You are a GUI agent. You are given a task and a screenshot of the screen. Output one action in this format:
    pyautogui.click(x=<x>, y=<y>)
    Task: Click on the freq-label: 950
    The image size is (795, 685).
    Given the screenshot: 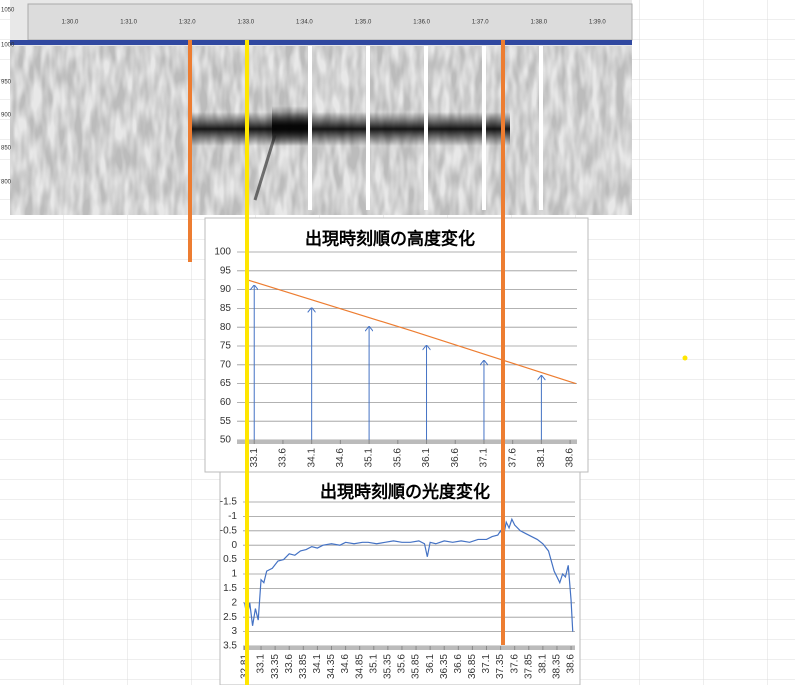 What is the action you would take?
    pyautogui.click(x=6, y=83)
    